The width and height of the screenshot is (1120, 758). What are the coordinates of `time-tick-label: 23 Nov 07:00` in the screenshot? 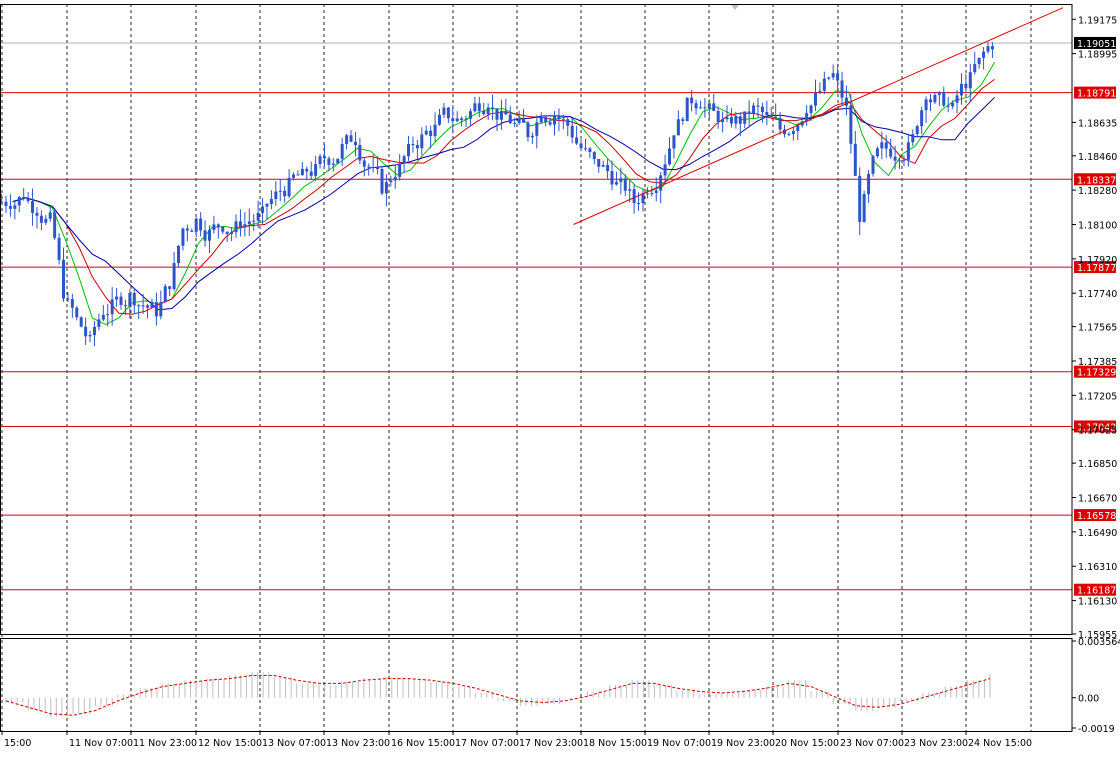 It's located at (872, 743).